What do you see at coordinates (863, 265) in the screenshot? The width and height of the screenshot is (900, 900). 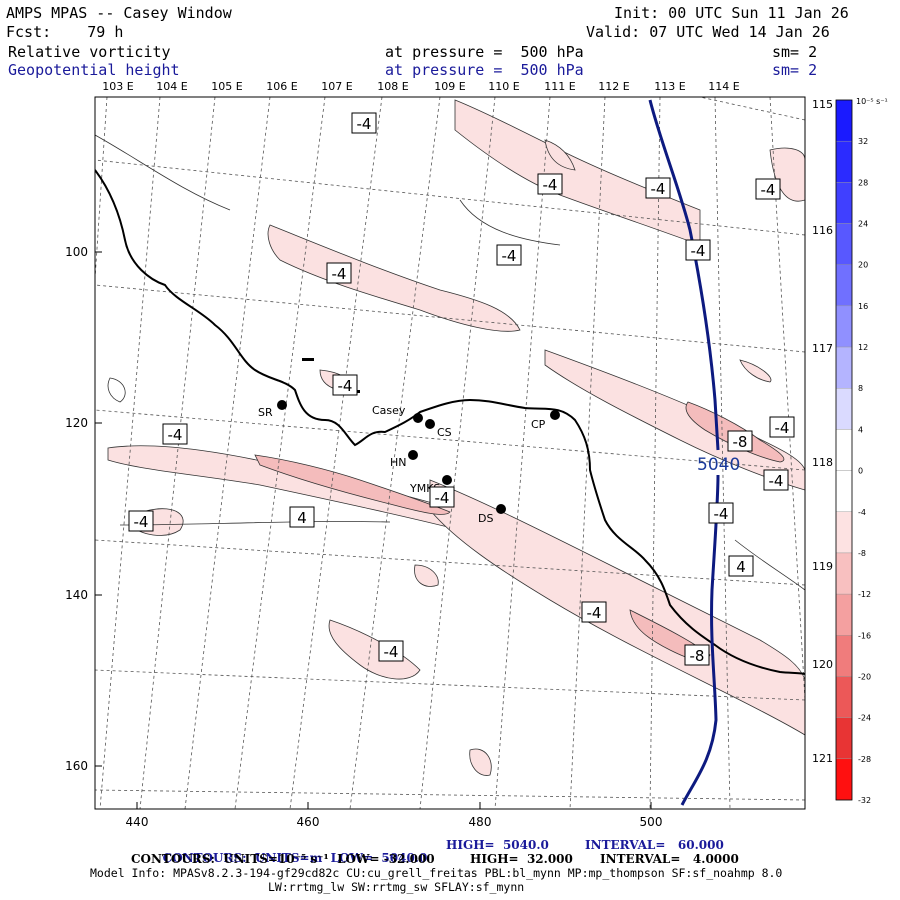 I see `colorbar-label: 20` at bounding box center [863, 265].